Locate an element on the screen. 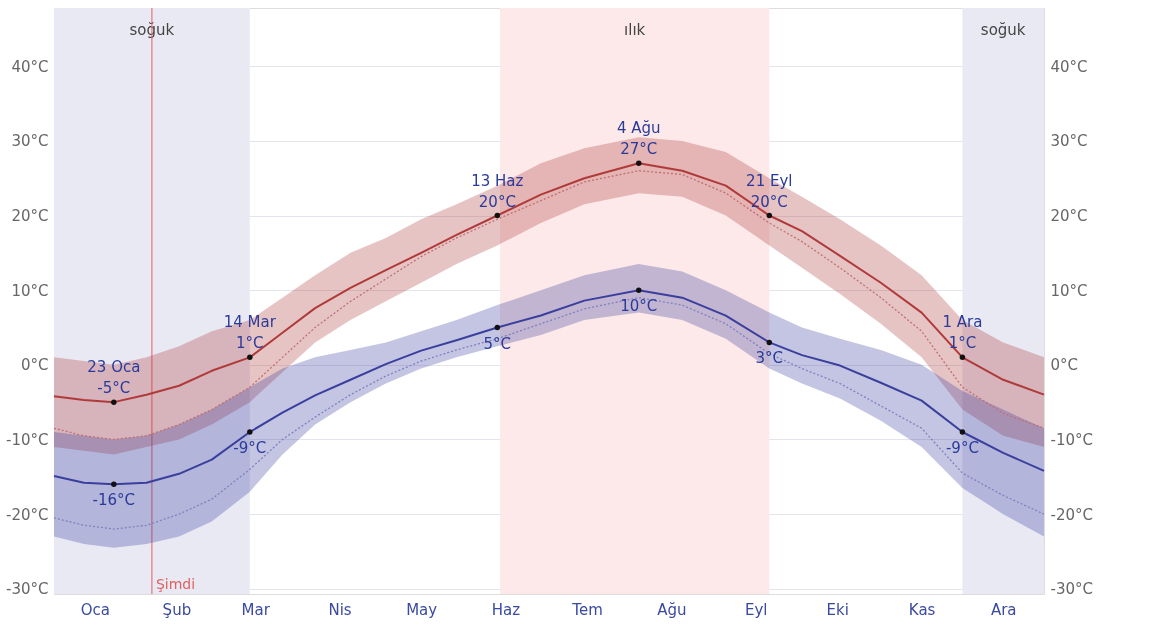 The height and width of the screenshot is (624, 1150). x-tick-label: May is located at coordinates (422, 609).